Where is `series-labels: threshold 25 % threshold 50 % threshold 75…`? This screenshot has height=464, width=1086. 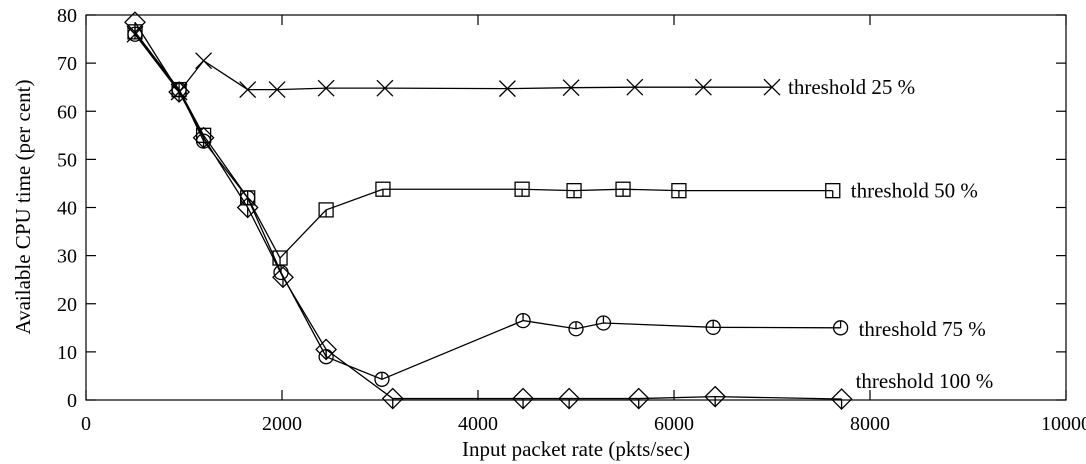
series-labels: threshold 25 % threshold 50 % threshold 75… is located at coordinates (890, 234).